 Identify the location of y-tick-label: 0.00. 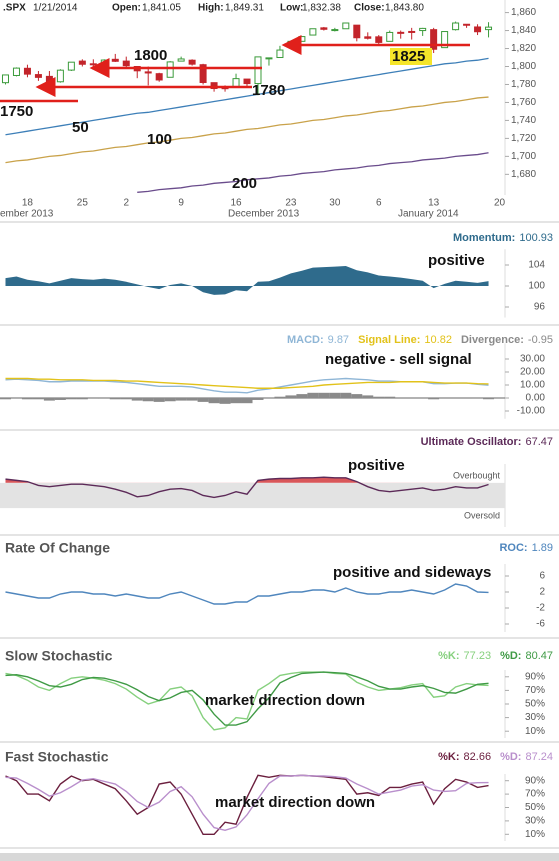
(536, 398).